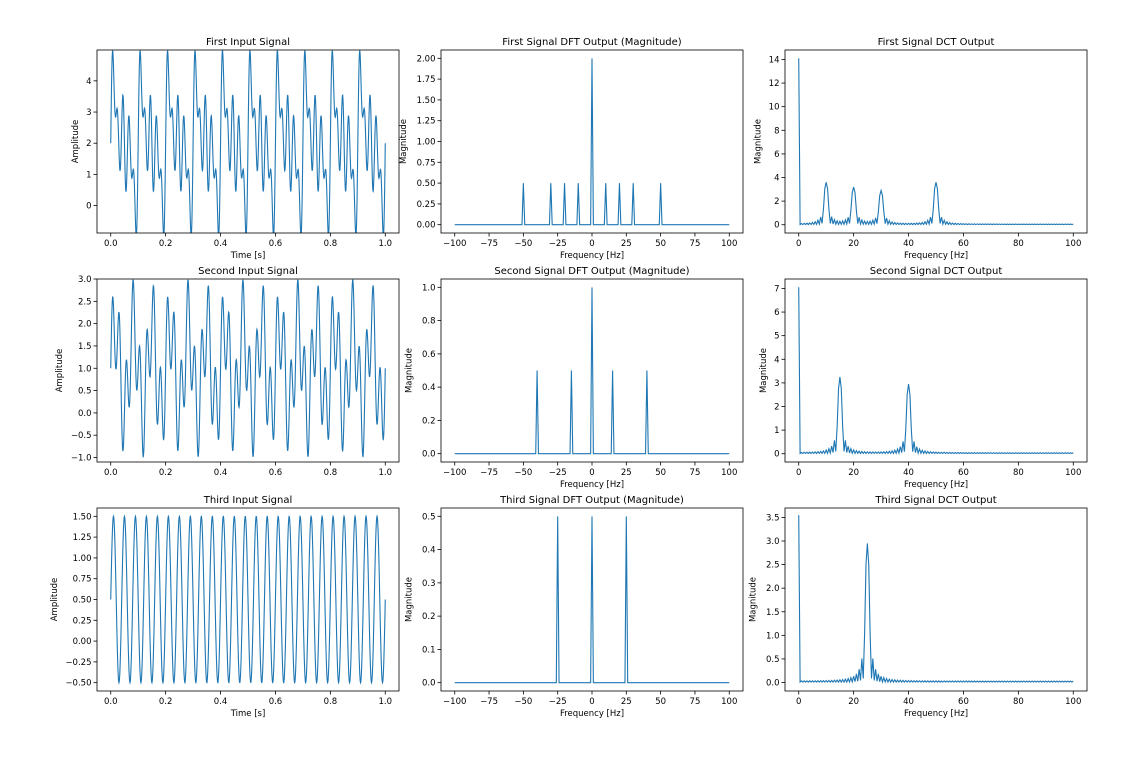 This screenshot has height=759, width=1142. What do you see at coordinates (429, 584) in the screenshot?
I see `y-tick-label: 0.3` at bounding box center [429, 584].